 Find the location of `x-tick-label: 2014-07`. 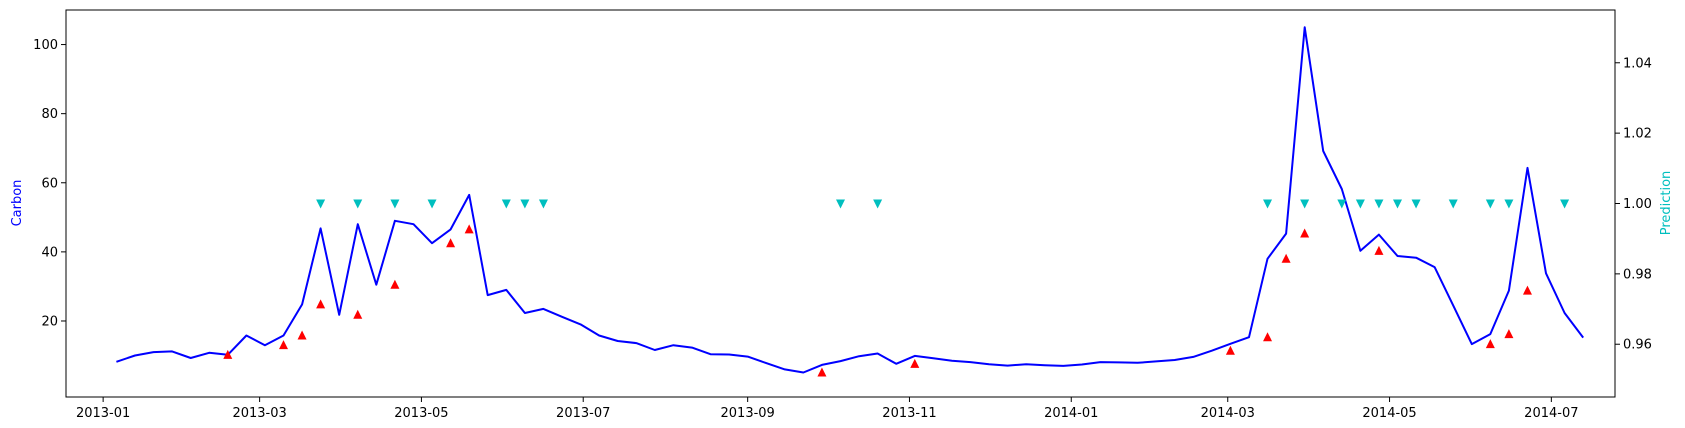

x-tick-label: 2014-07 is located at coordinates (1551, 413).